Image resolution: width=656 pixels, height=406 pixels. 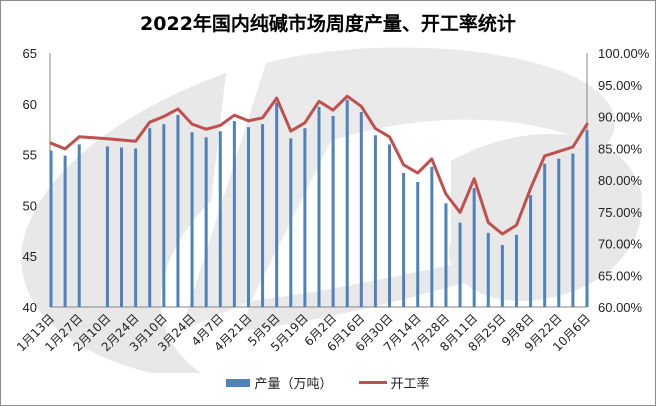 What do you see at coordinates (293, 384) in the screenshot?
I see `legend-label-production: 产量（万吨）` at bounding box center [293, 384].